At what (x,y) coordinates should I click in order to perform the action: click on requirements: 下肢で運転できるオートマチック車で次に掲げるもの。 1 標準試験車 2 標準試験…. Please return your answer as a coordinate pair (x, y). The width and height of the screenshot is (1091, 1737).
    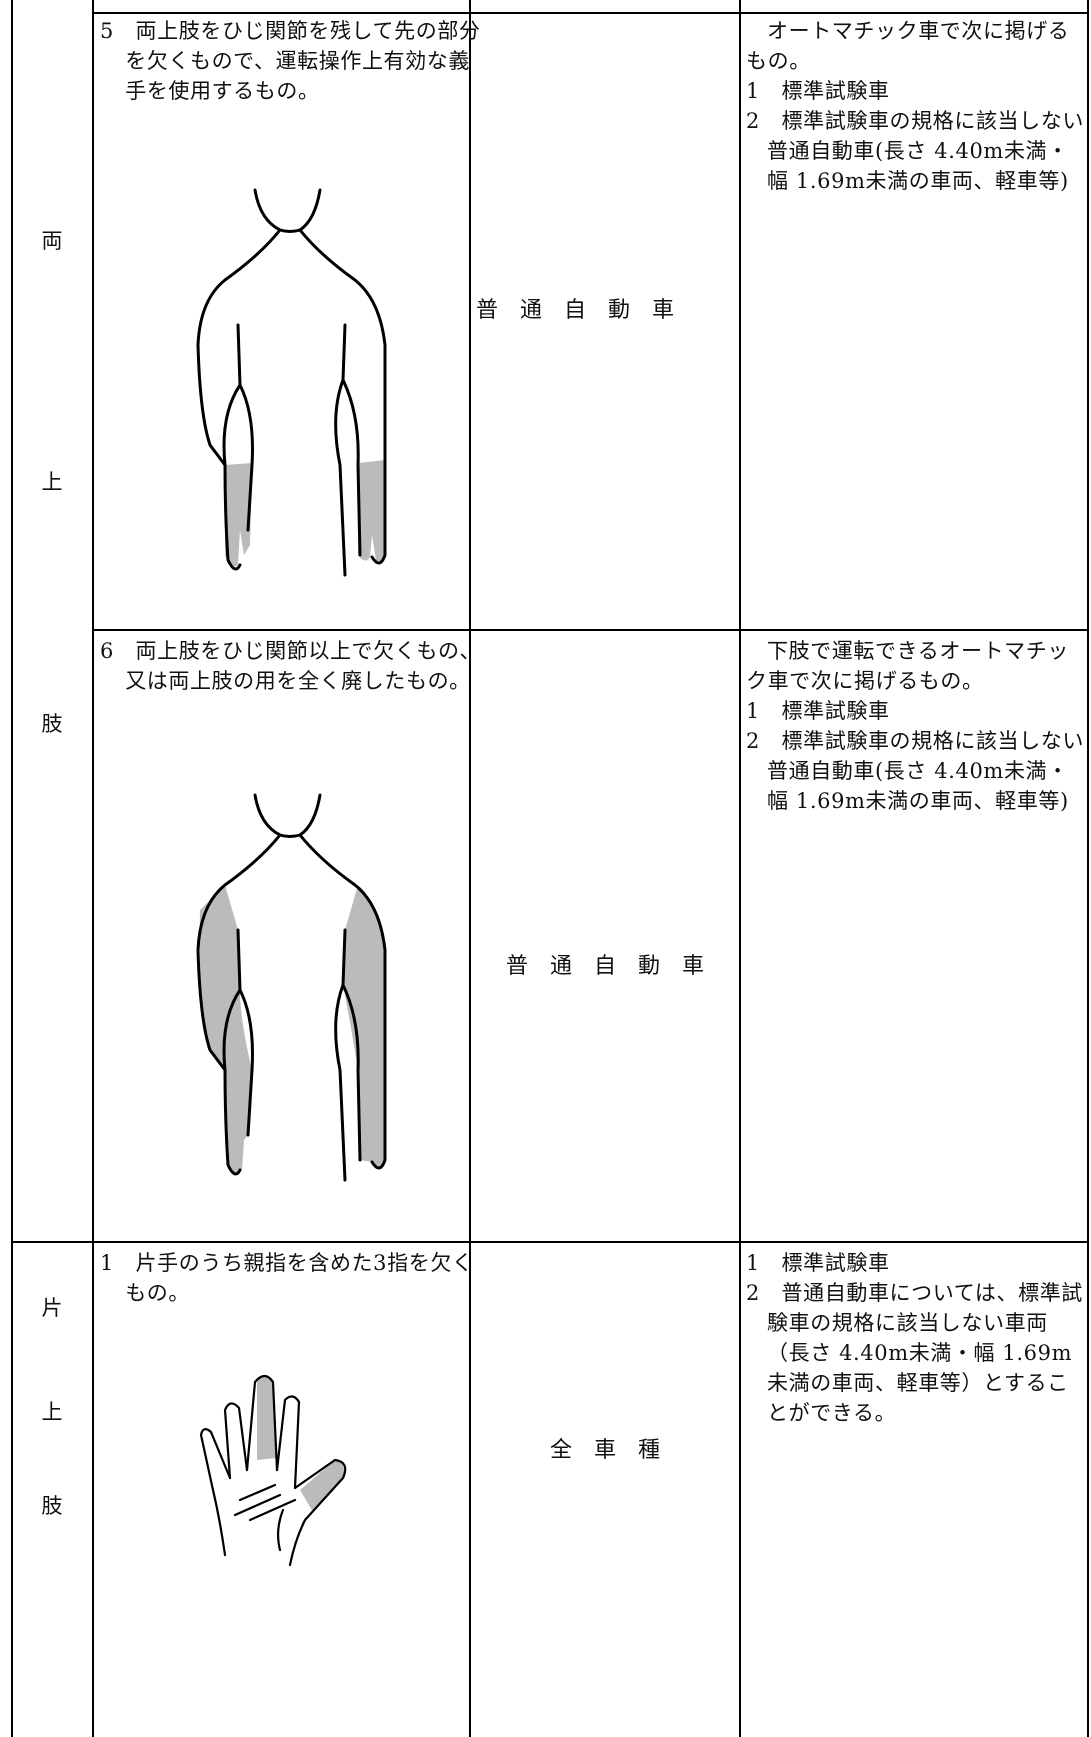
    Looking at the image, I should click on (915, 726).